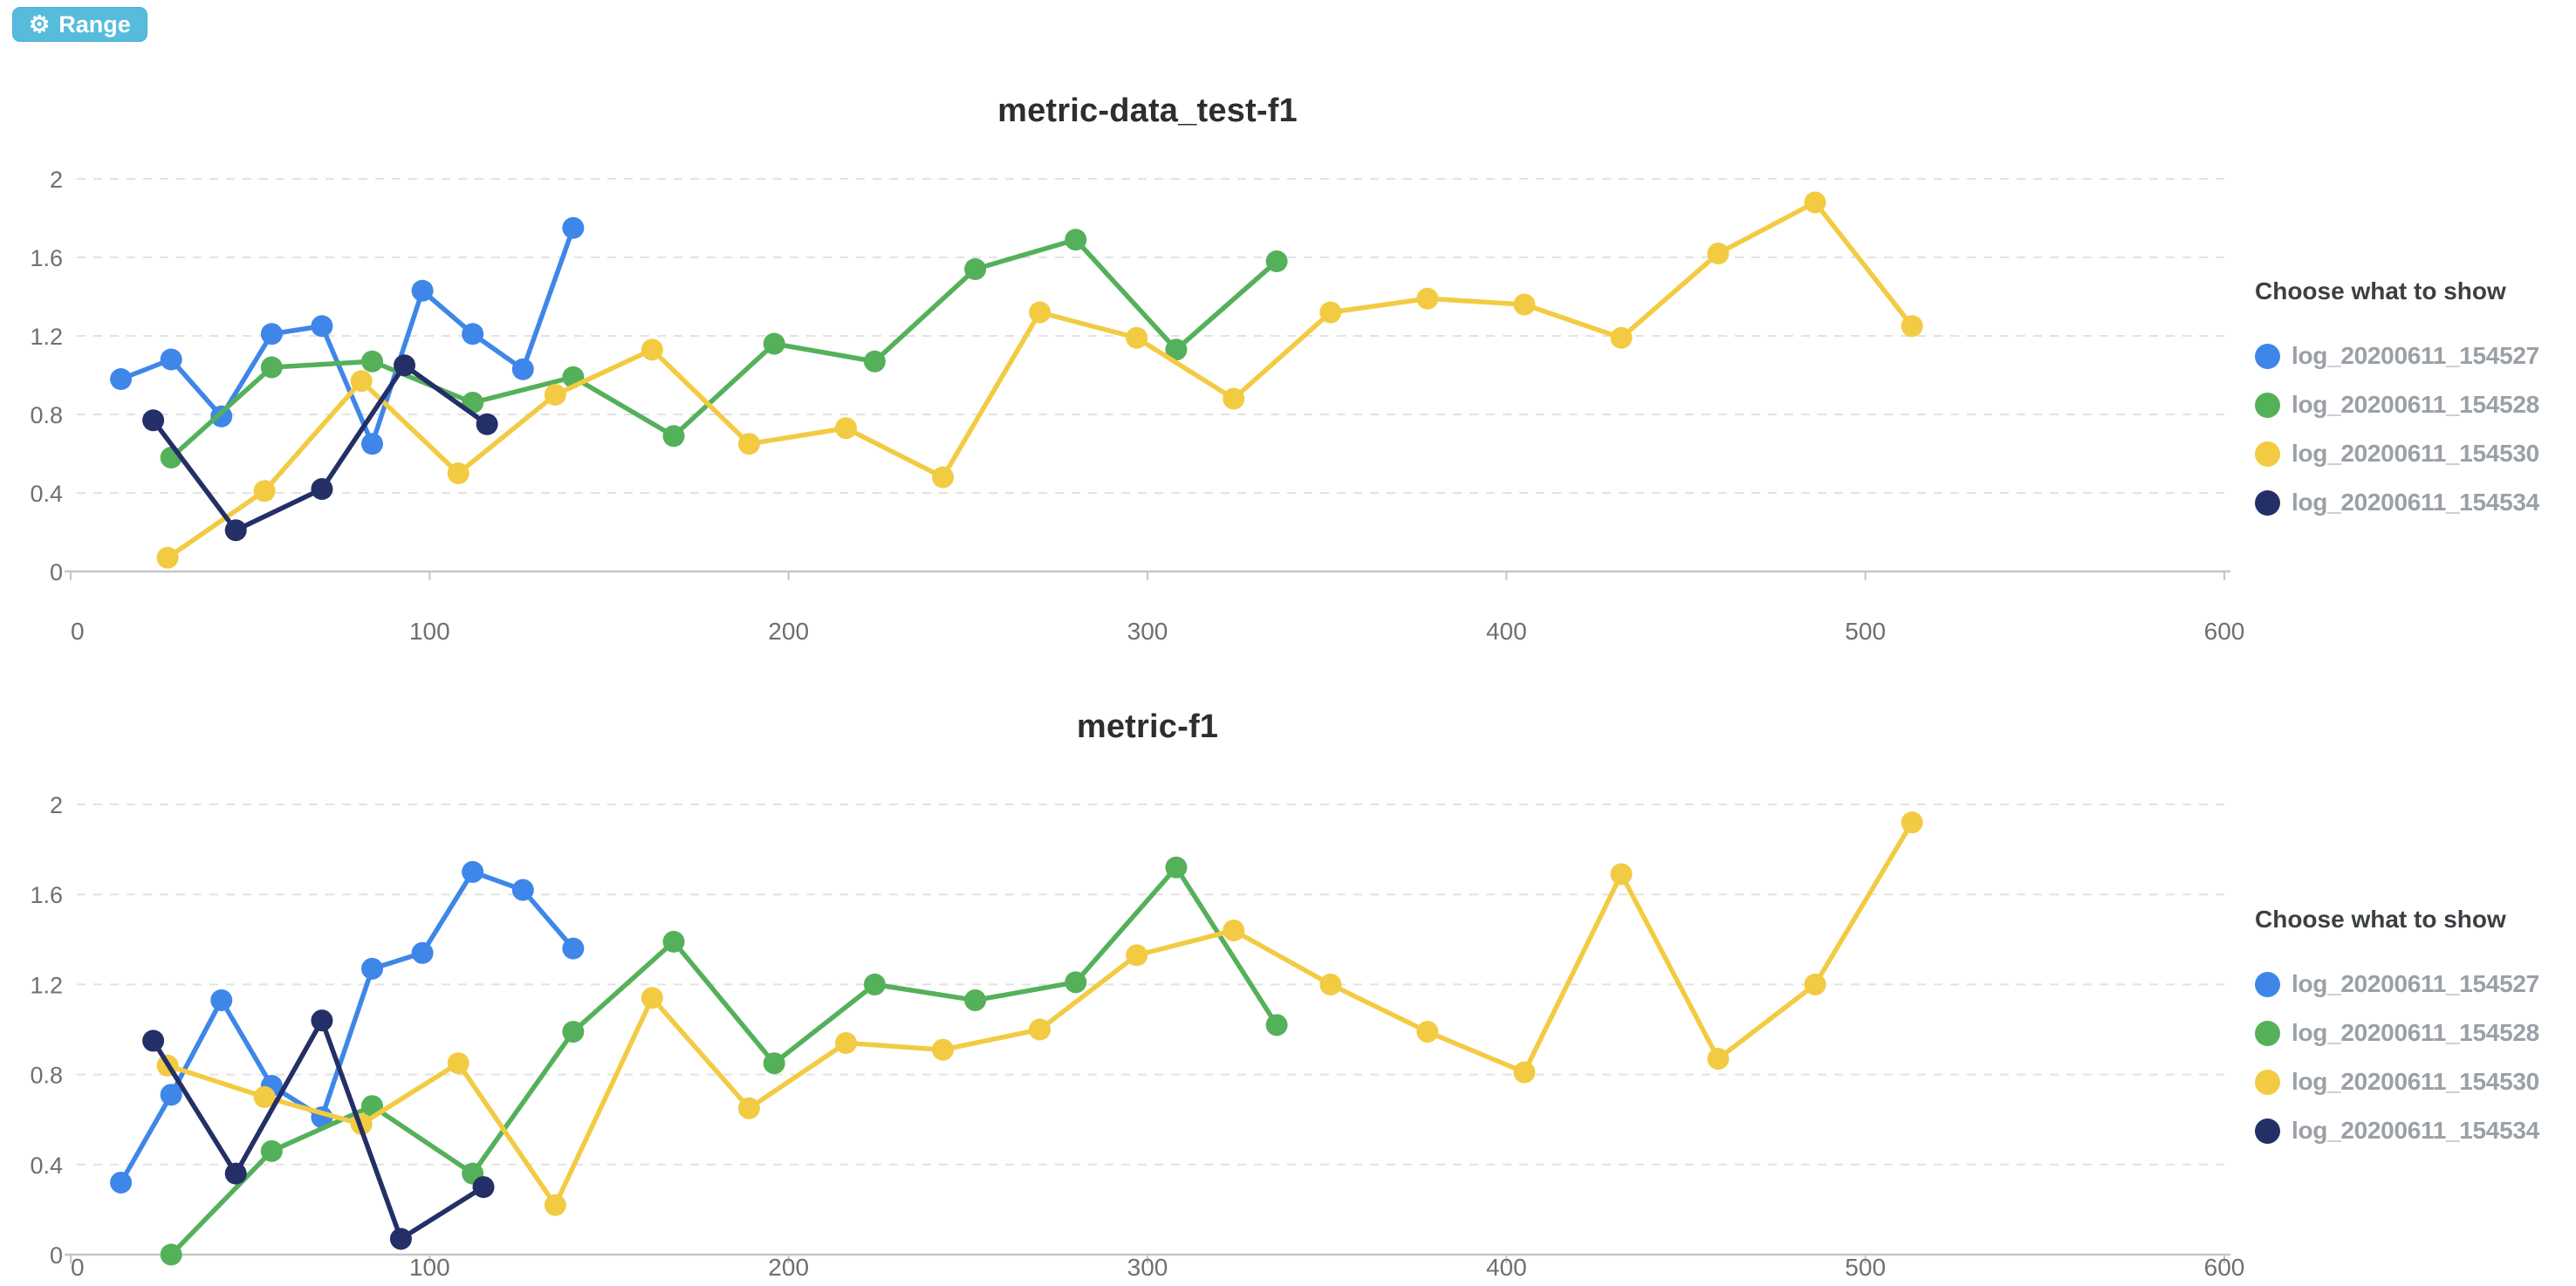 This screenshot has height=1286, width=2576. What do you see at coordinates (95, 24) in the screenshot?
I see `range-button-label: Range` at bounding box center [95, 24].